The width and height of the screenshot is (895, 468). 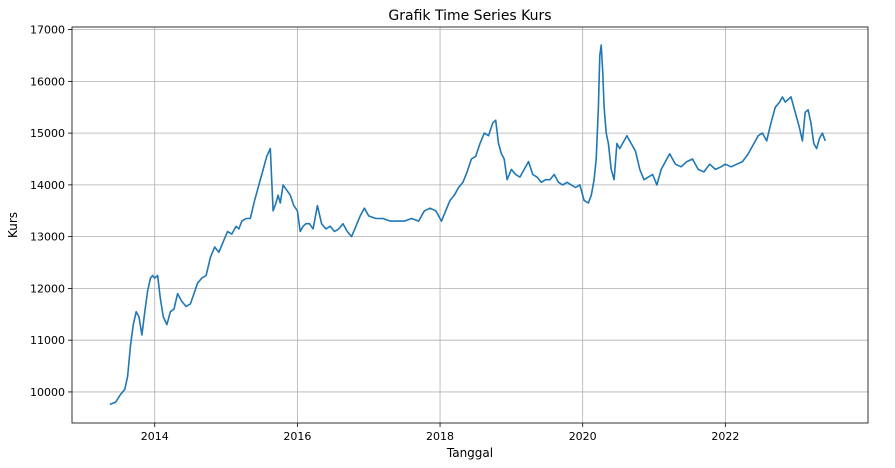 What do you see at coordinates (47, 340) in the screenshot?
I see `y-tick-label: 11000` at bounding box center [47, 340].